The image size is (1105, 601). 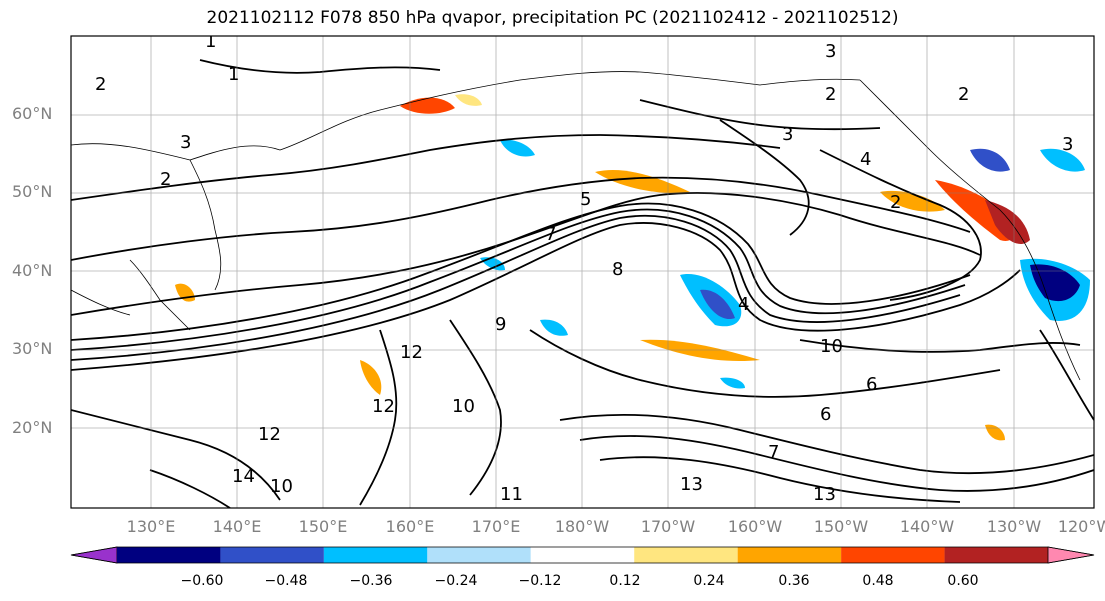 What do you see at coordinates (237, 526) in the screenshot?
I see `lon-label: 140°E` at bounding box center [237, 526].